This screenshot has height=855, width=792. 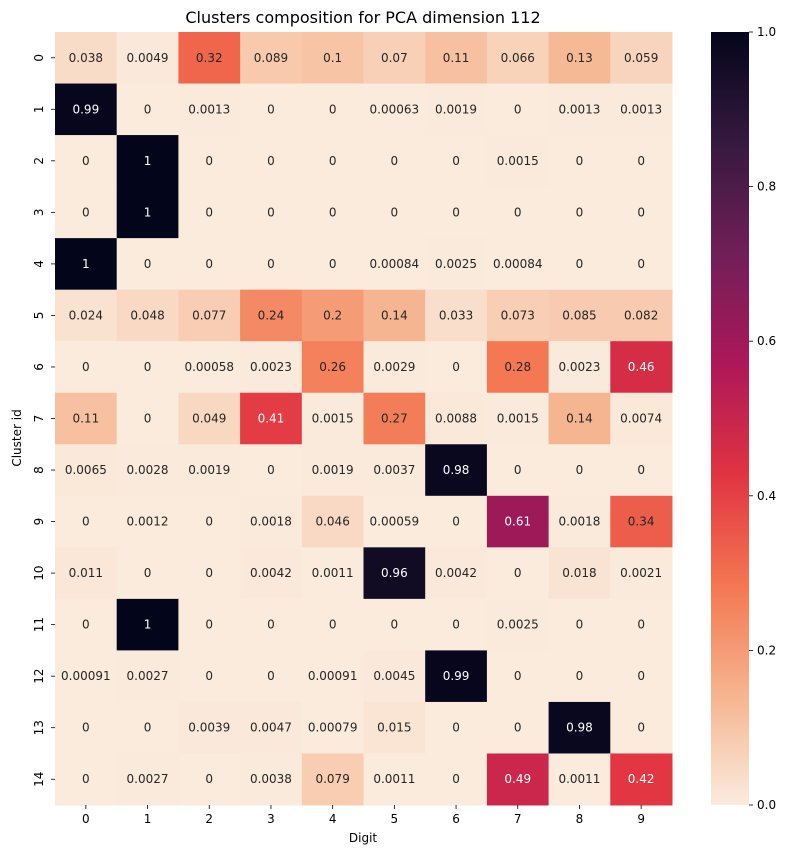 I want to click on cell-value-label: 0.32, so click(x=209, y=58).